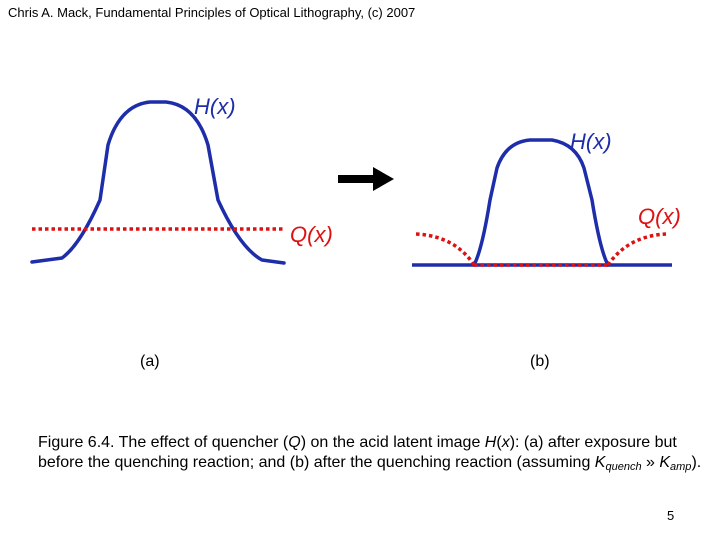 The image size is (720, 540). What do you see at coordinates (681, 467) in the screenshot?
I see `caption-k2-sub: amp` at bounding box center [681, 467].